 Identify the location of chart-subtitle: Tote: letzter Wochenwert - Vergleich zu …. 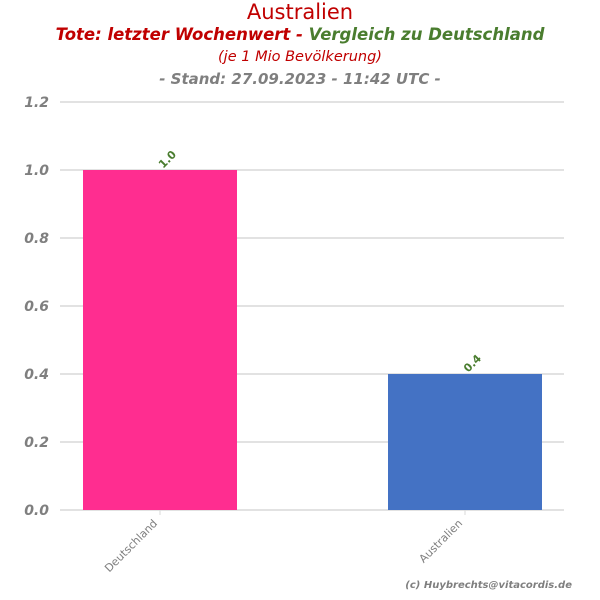
(300, 35).